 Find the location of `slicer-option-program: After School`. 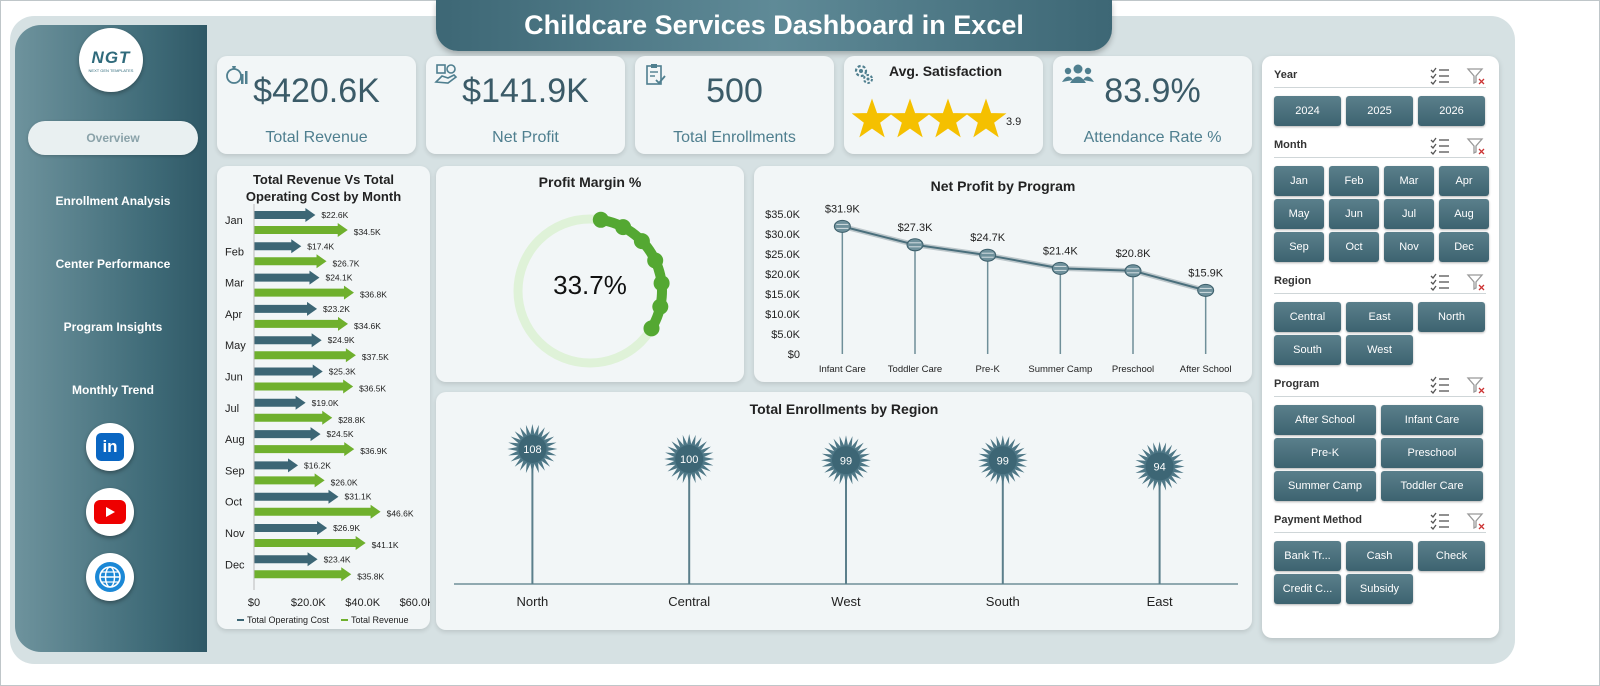

slicer-option-program: After School is located at coordinates (1325, 420).